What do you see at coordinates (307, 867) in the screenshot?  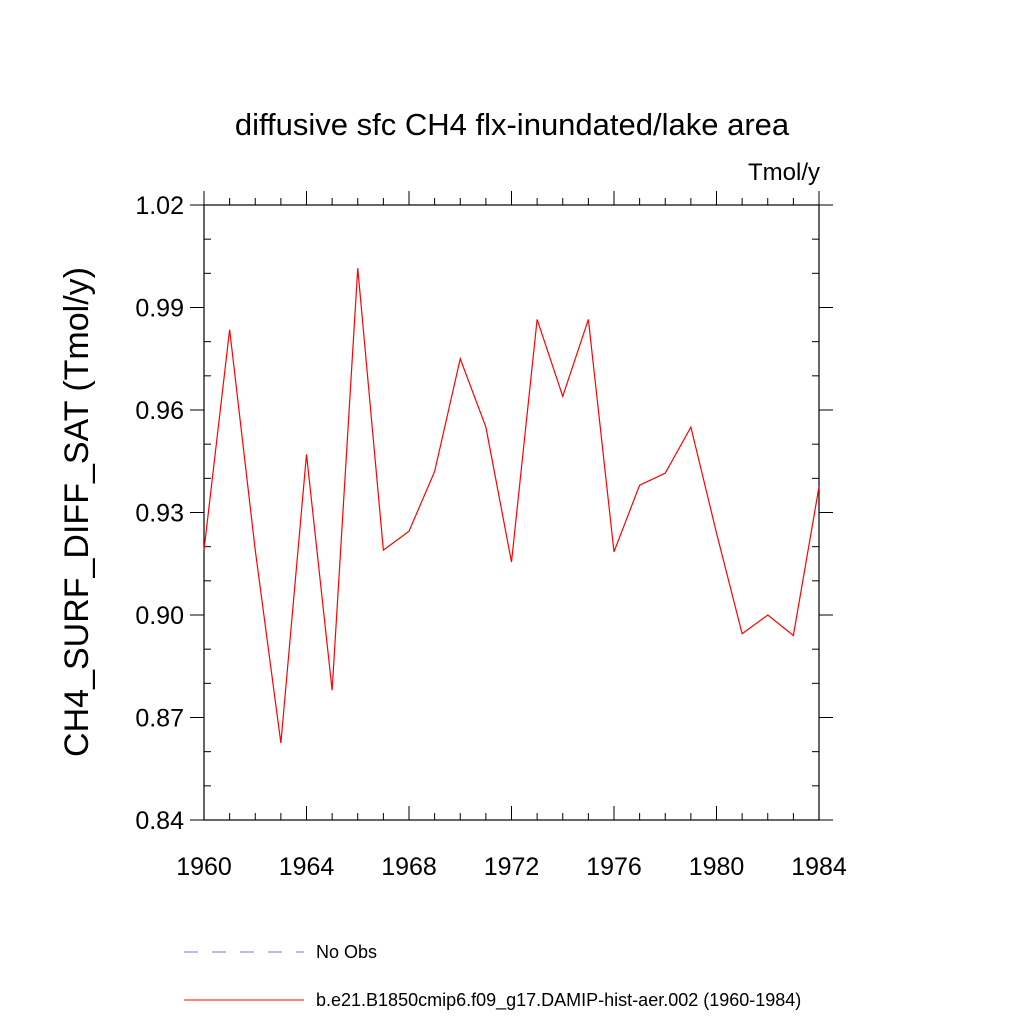 I see `x-tick-label: 1964` at bounding box center [307, 867].